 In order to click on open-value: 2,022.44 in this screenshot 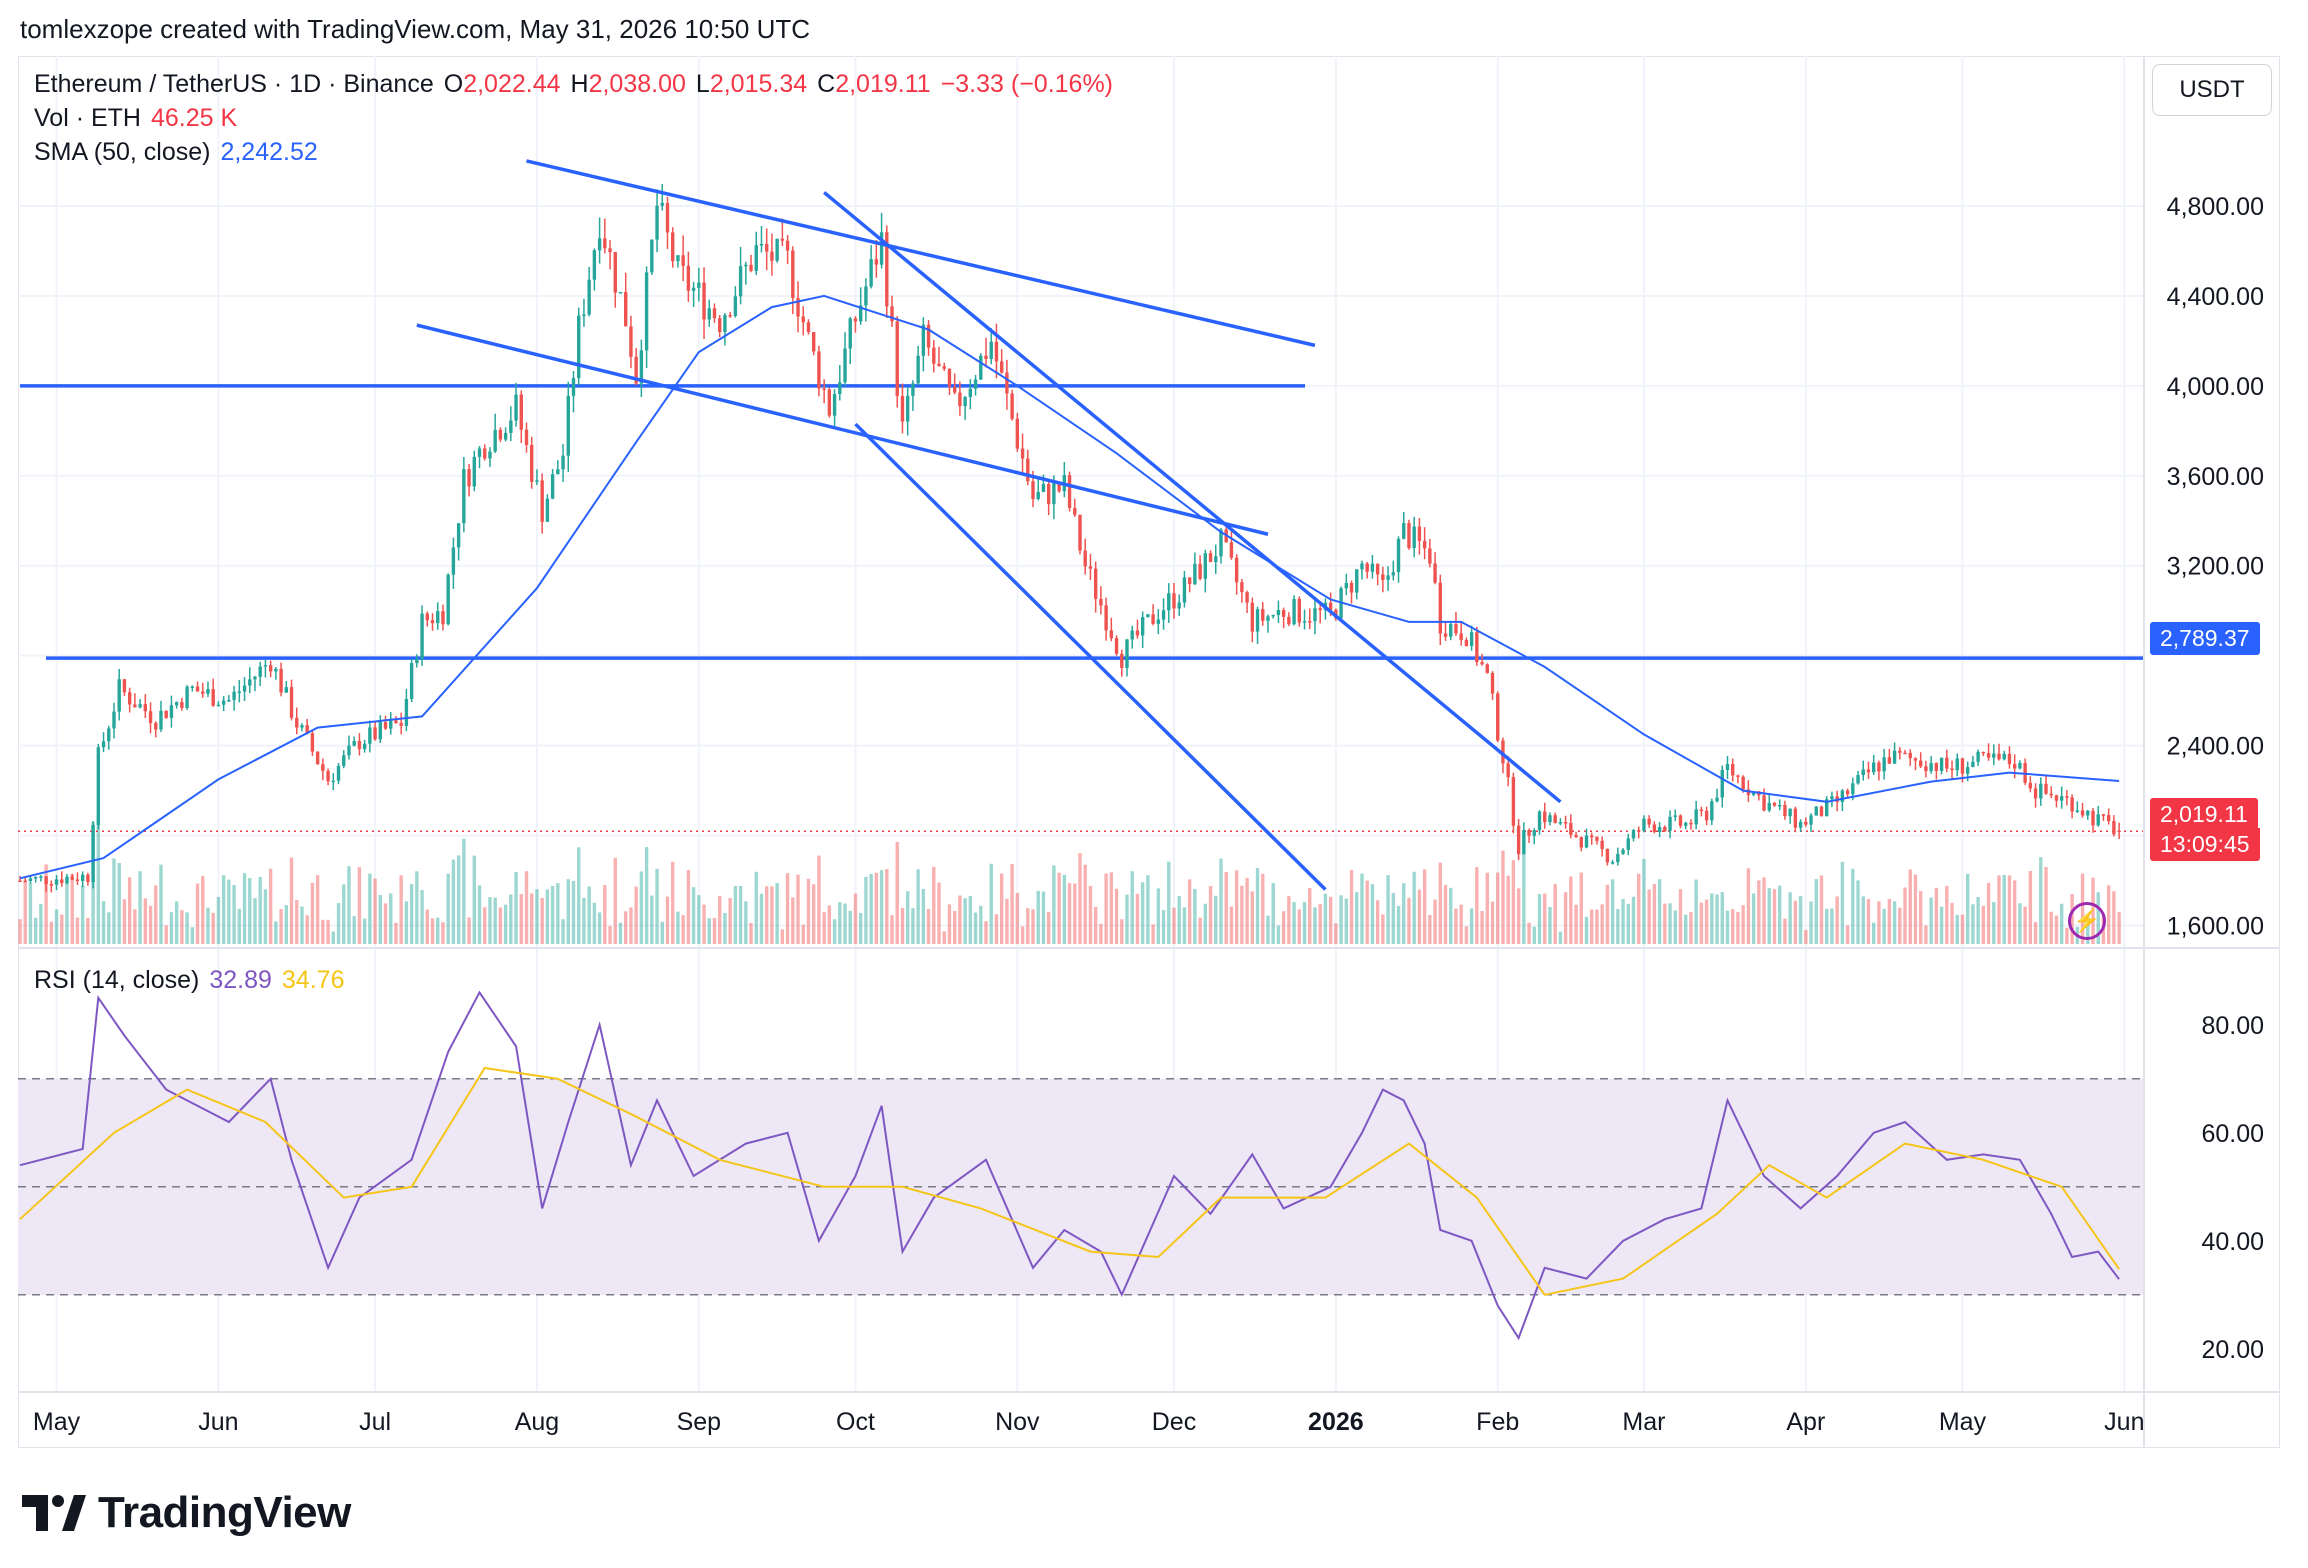, I will do `click(512, 84)`.